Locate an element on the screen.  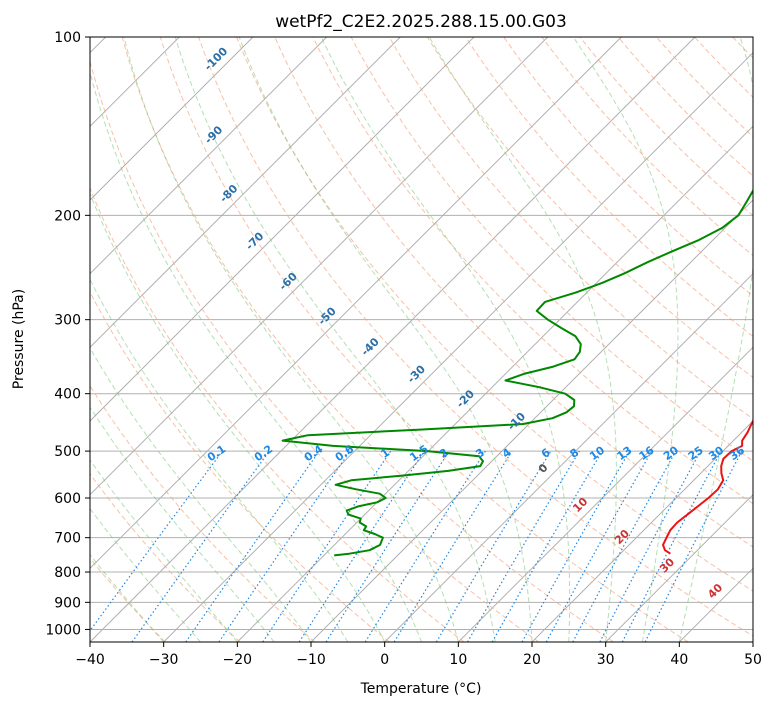
x-tick-label: −40 is located at coordinates (90, 660).